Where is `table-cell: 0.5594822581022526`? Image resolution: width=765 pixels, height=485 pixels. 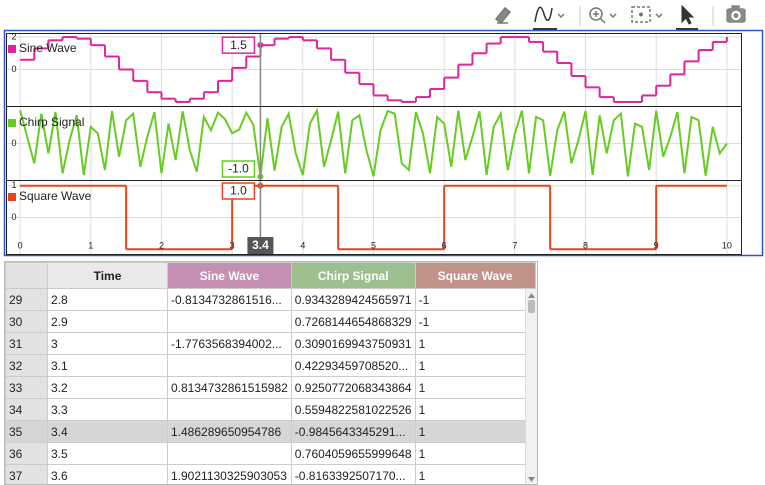 table-cell: 0.5594822581022526 is located at coordinates (353, 410).